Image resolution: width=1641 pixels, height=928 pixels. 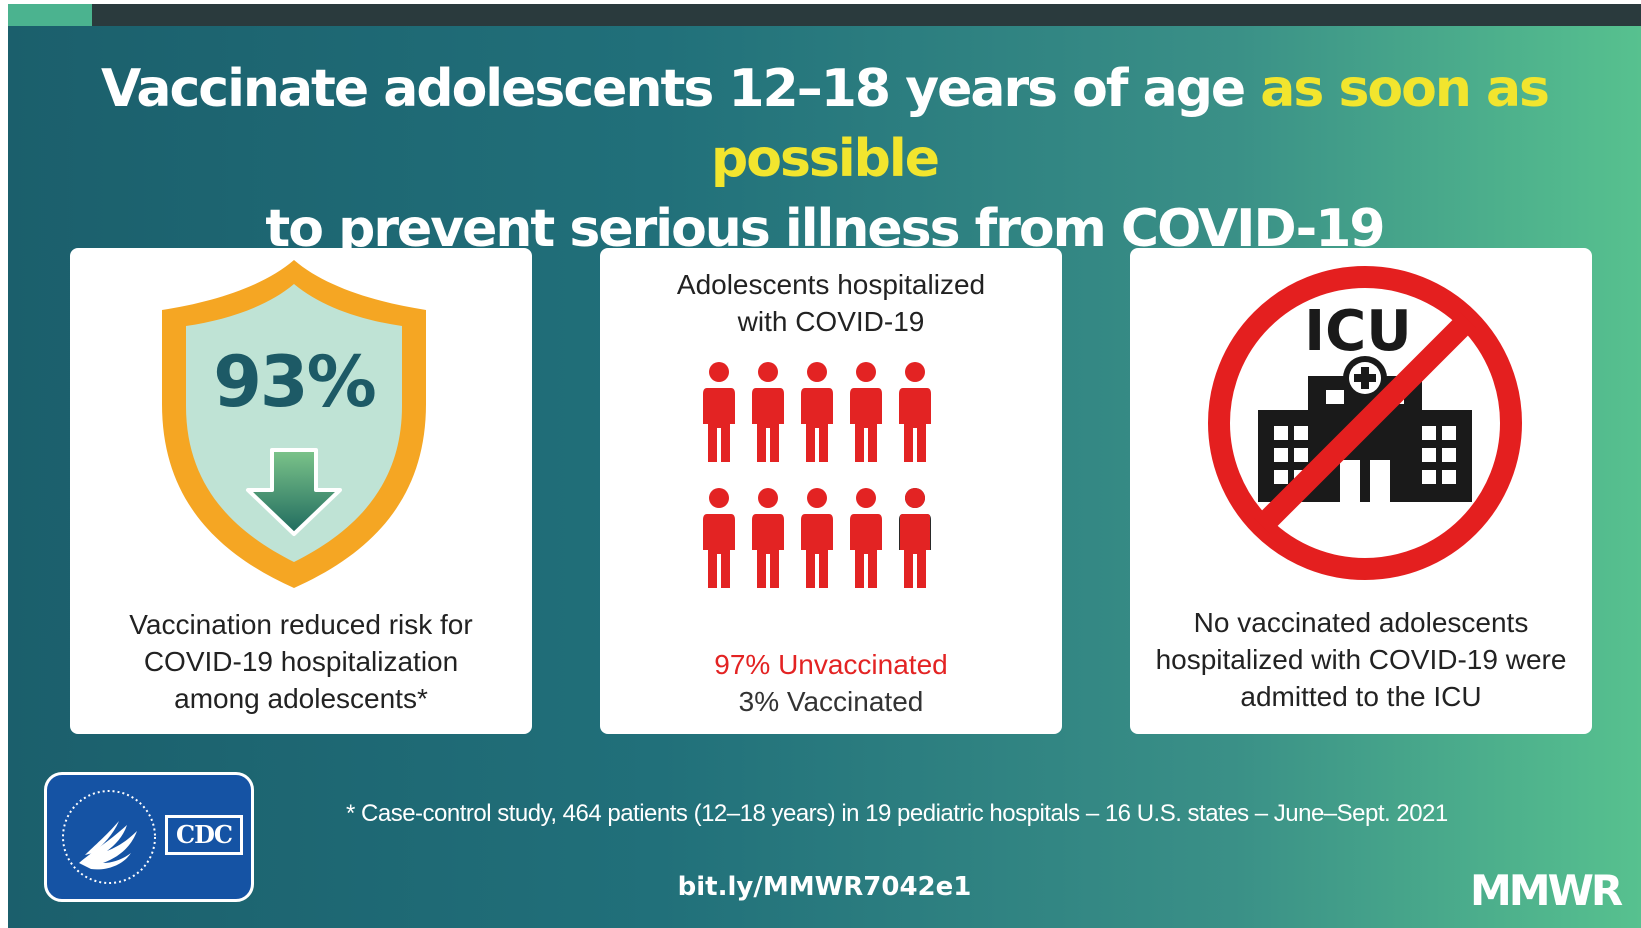 I want to click on down-arrow-icon, so click(x=294, y=492).